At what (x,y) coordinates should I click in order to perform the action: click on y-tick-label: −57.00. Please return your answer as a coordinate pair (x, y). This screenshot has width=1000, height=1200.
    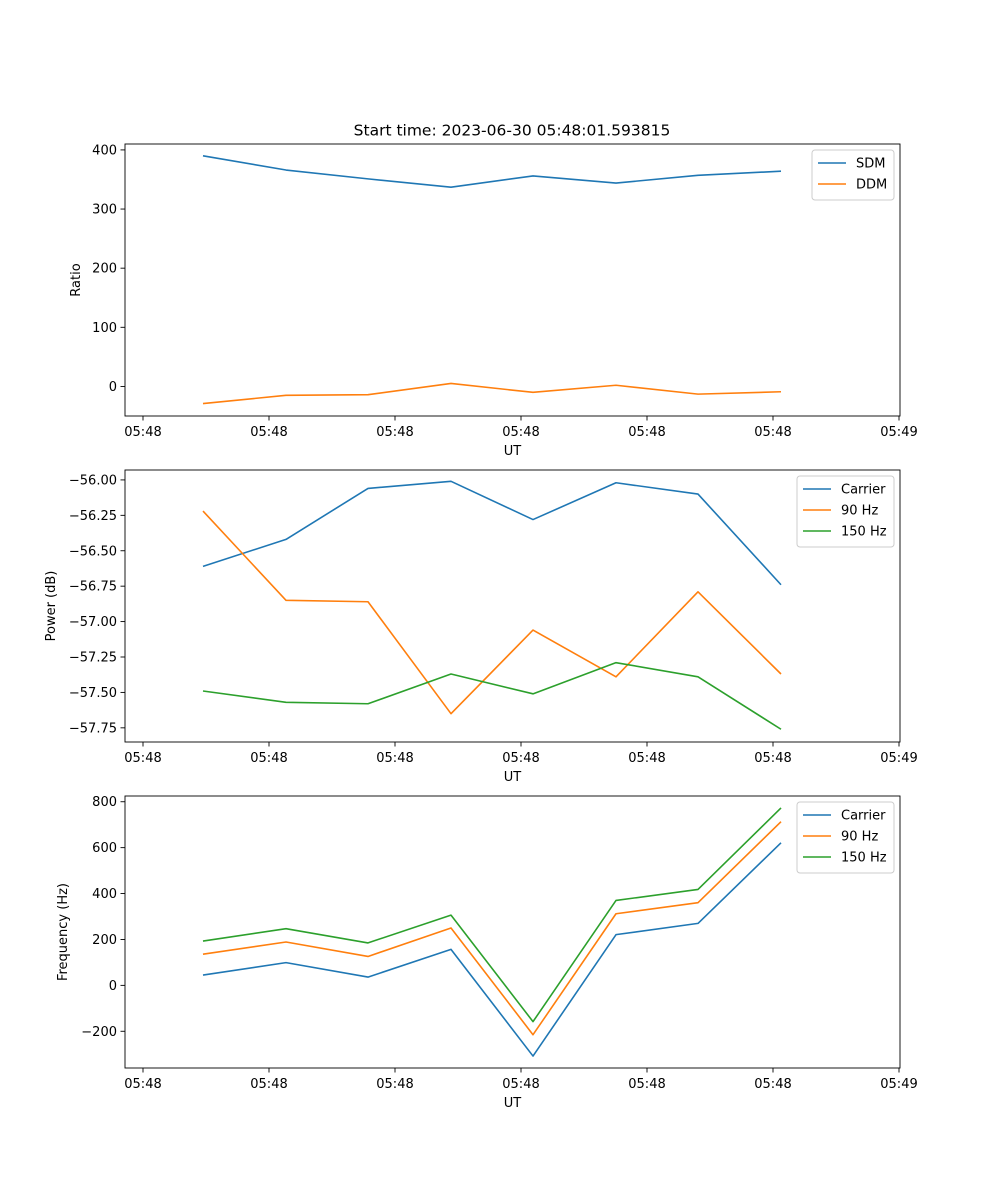
    Looking at the image, I should click on (93, 622).